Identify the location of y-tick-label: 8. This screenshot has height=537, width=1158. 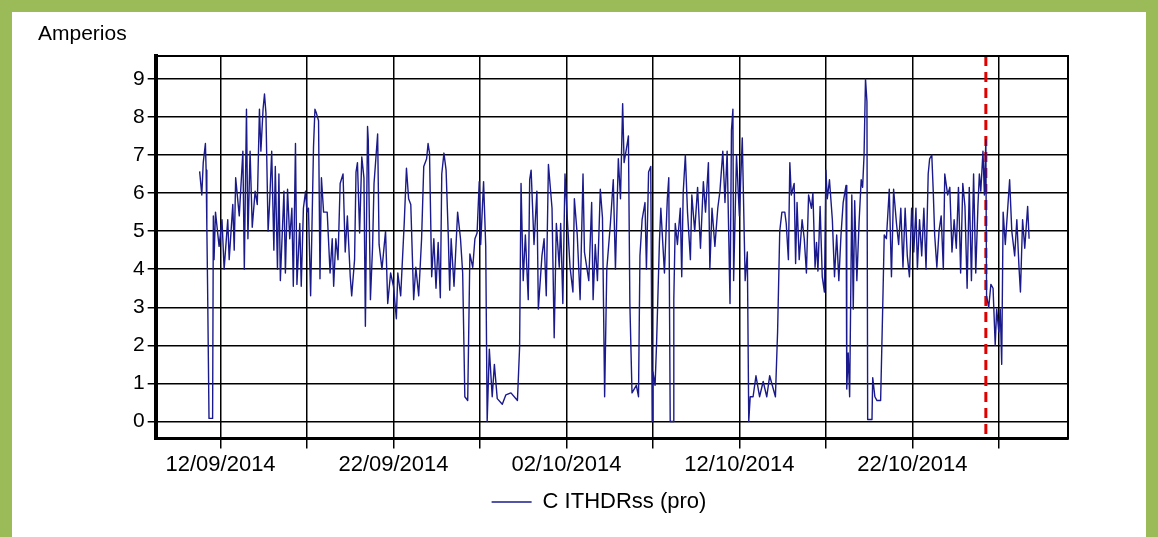
(138, 115).